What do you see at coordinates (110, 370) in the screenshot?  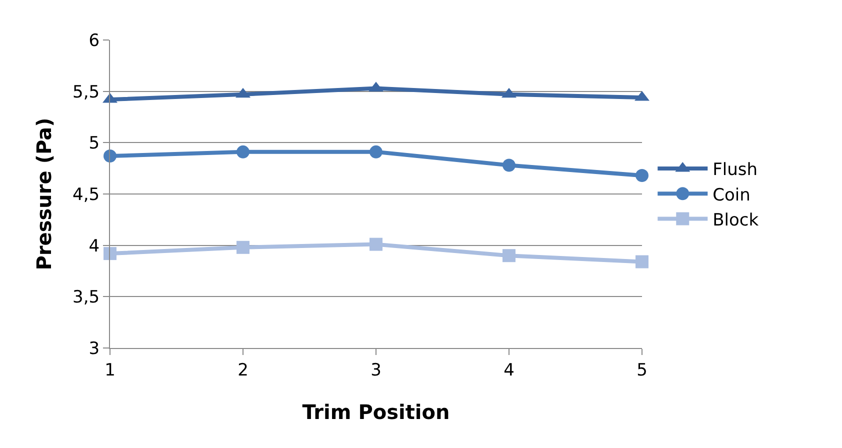 I see `x-tick-label: 1` at bounding box center [110, 370].